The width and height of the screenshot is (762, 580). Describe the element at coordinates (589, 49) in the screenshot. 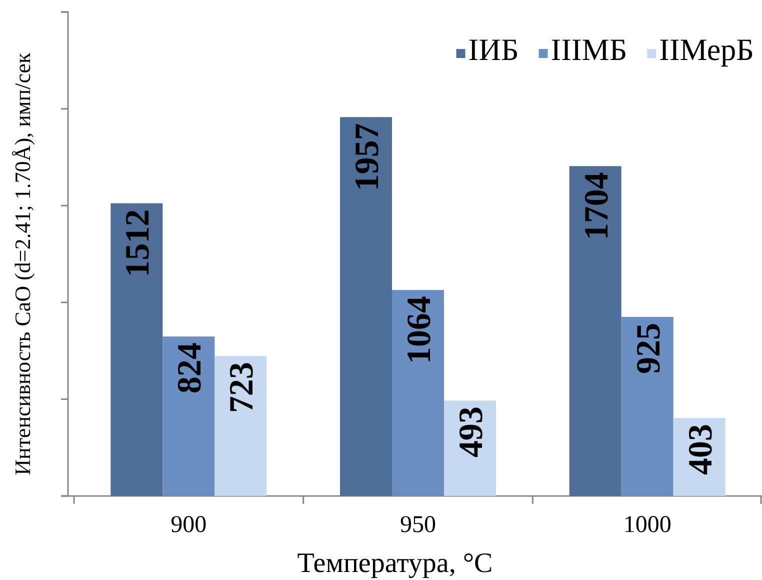

I see `legend-label: IIIМБ` at that location.